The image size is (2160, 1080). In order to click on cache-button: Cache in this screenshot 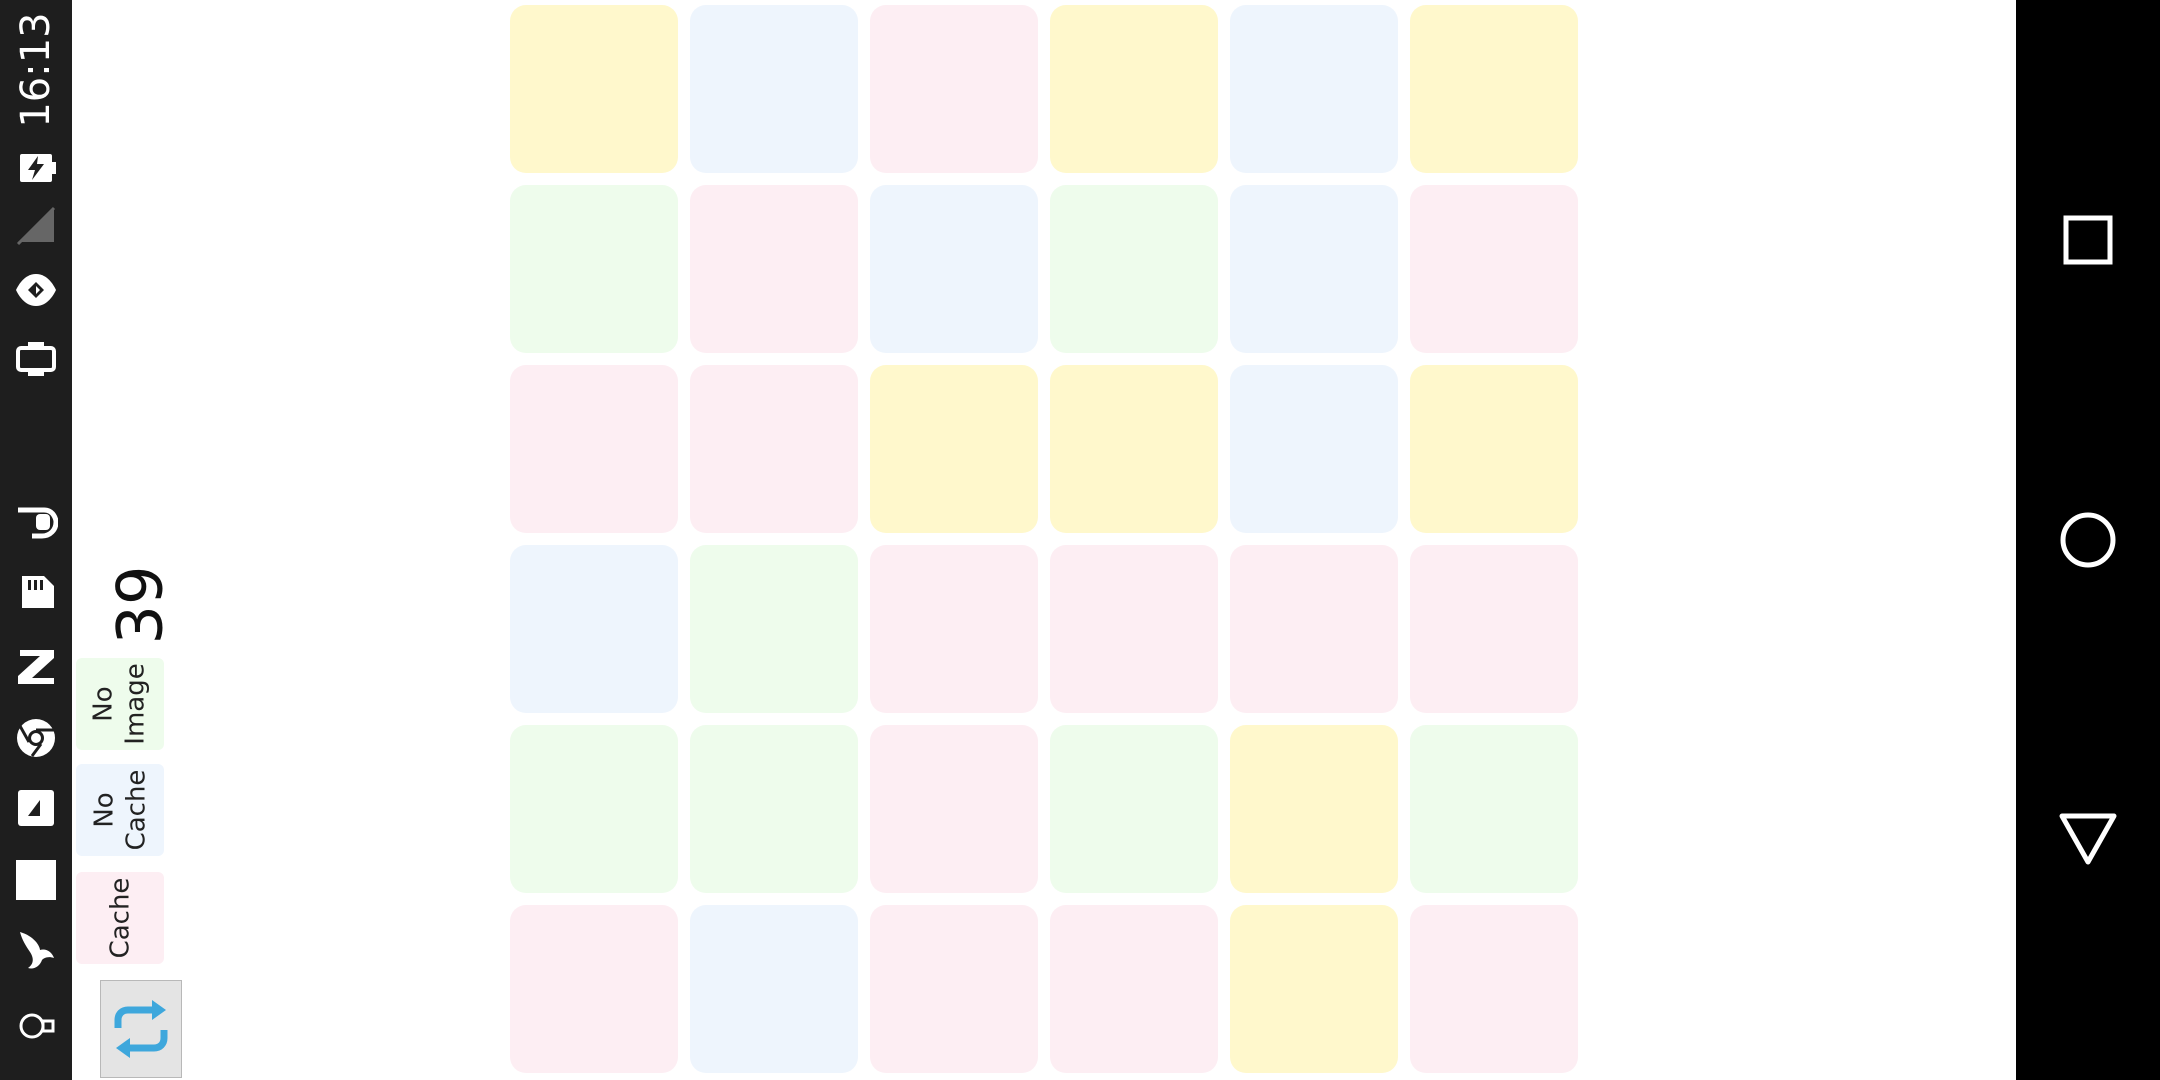, I will do `click(120, 918)`.